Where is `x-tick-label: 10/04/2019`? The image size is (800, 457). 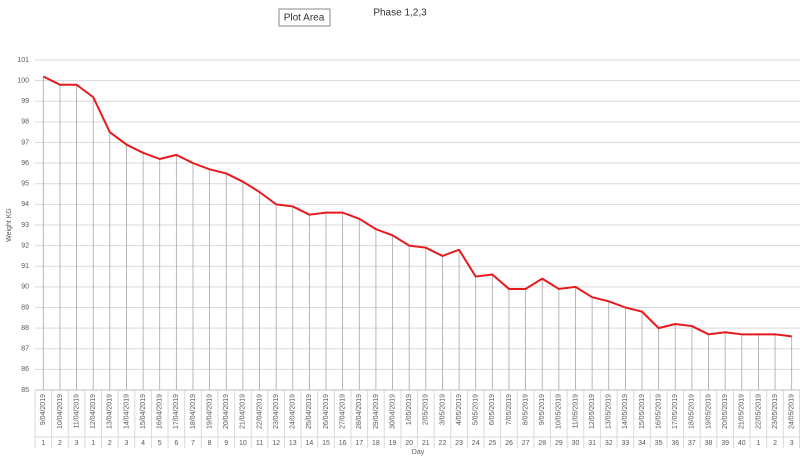
x-tick-label: 10/04/2019 is located at coordinates (60, 411).